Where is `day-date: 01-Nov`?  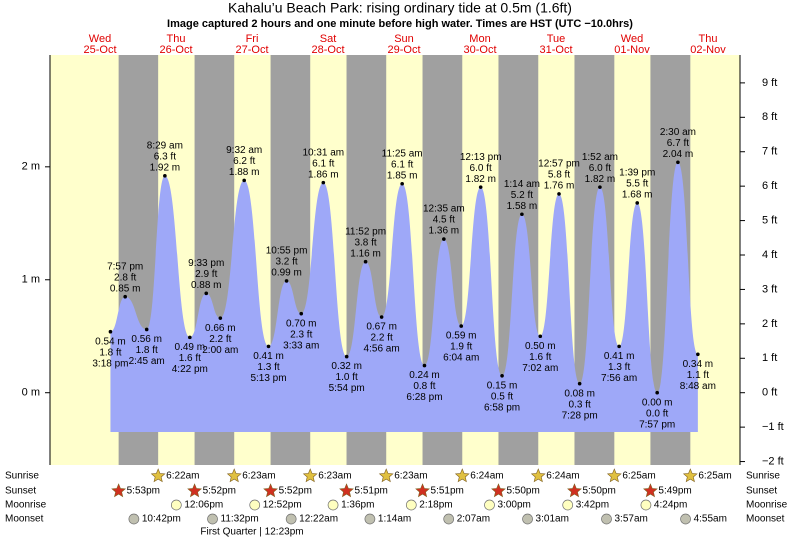 day-date: 01-Nov is located at coordinates (632, 50).